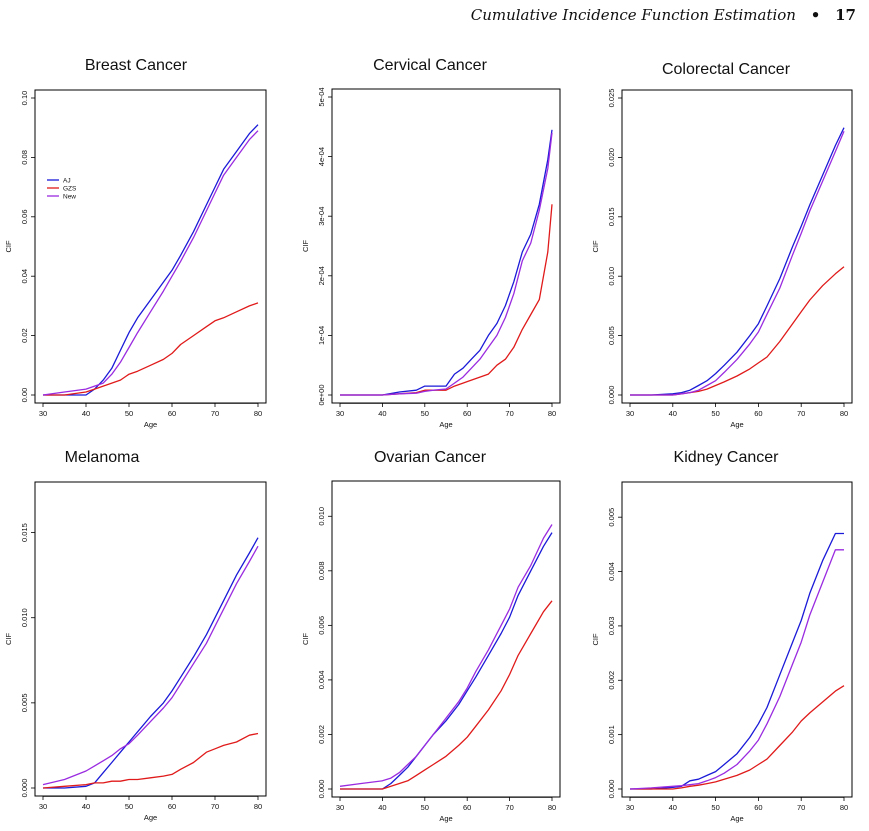 The width and height of the screenshot is (869, 831). I want to click on chart-title: Cervical Cancer, so click(430, 65).